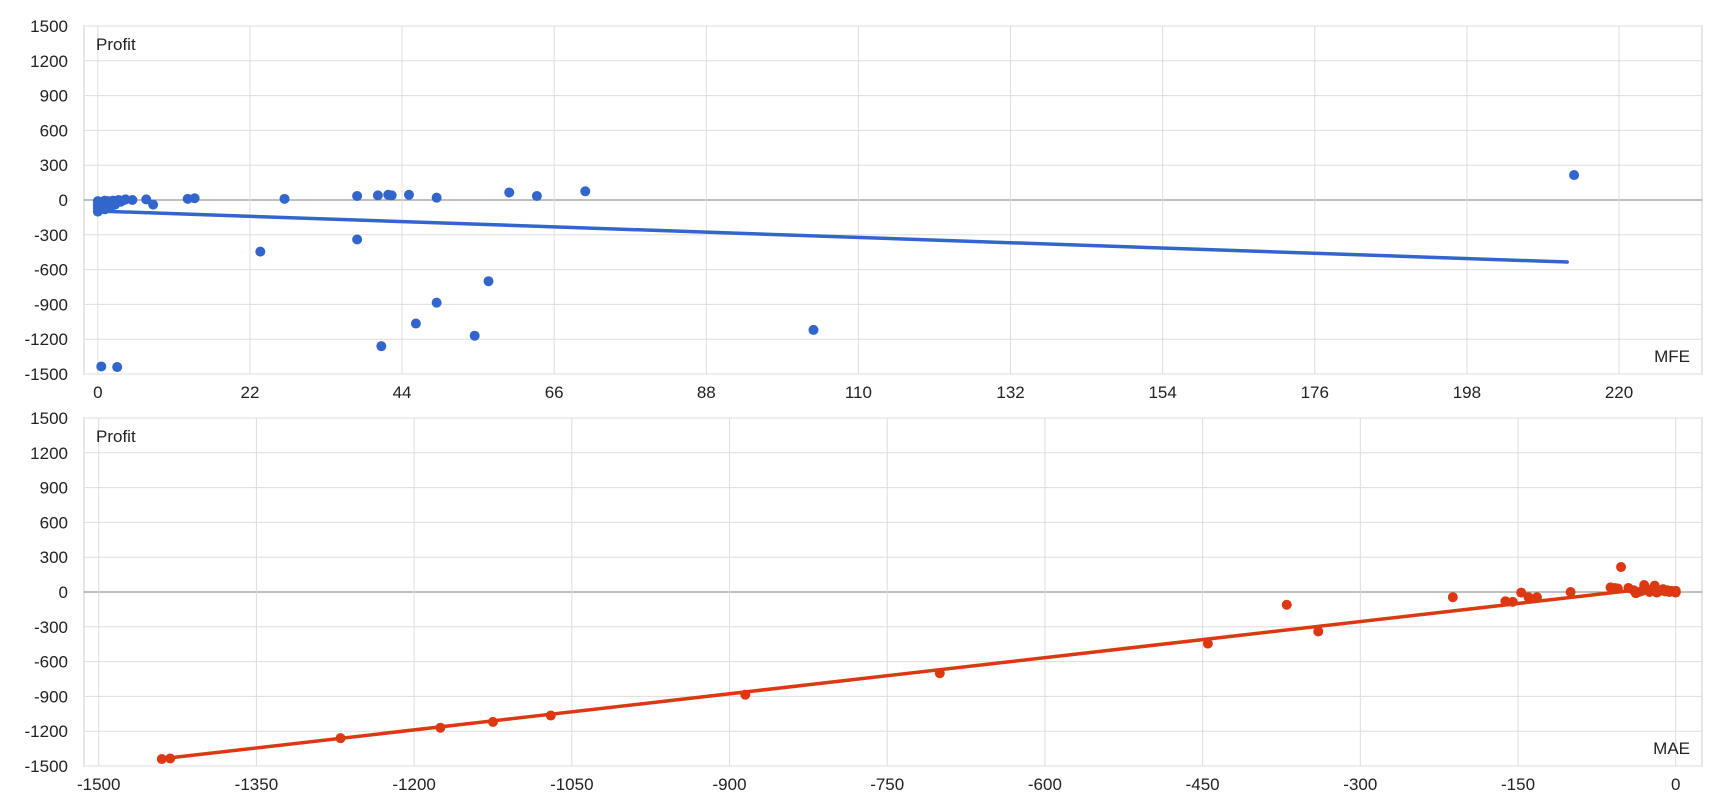 This screenshot has width=1720, height=805. What do you see at coordinates (1010, 392) in the screenshot?
I see `x-tick-label: 132` at bounding box center [1010, 392].